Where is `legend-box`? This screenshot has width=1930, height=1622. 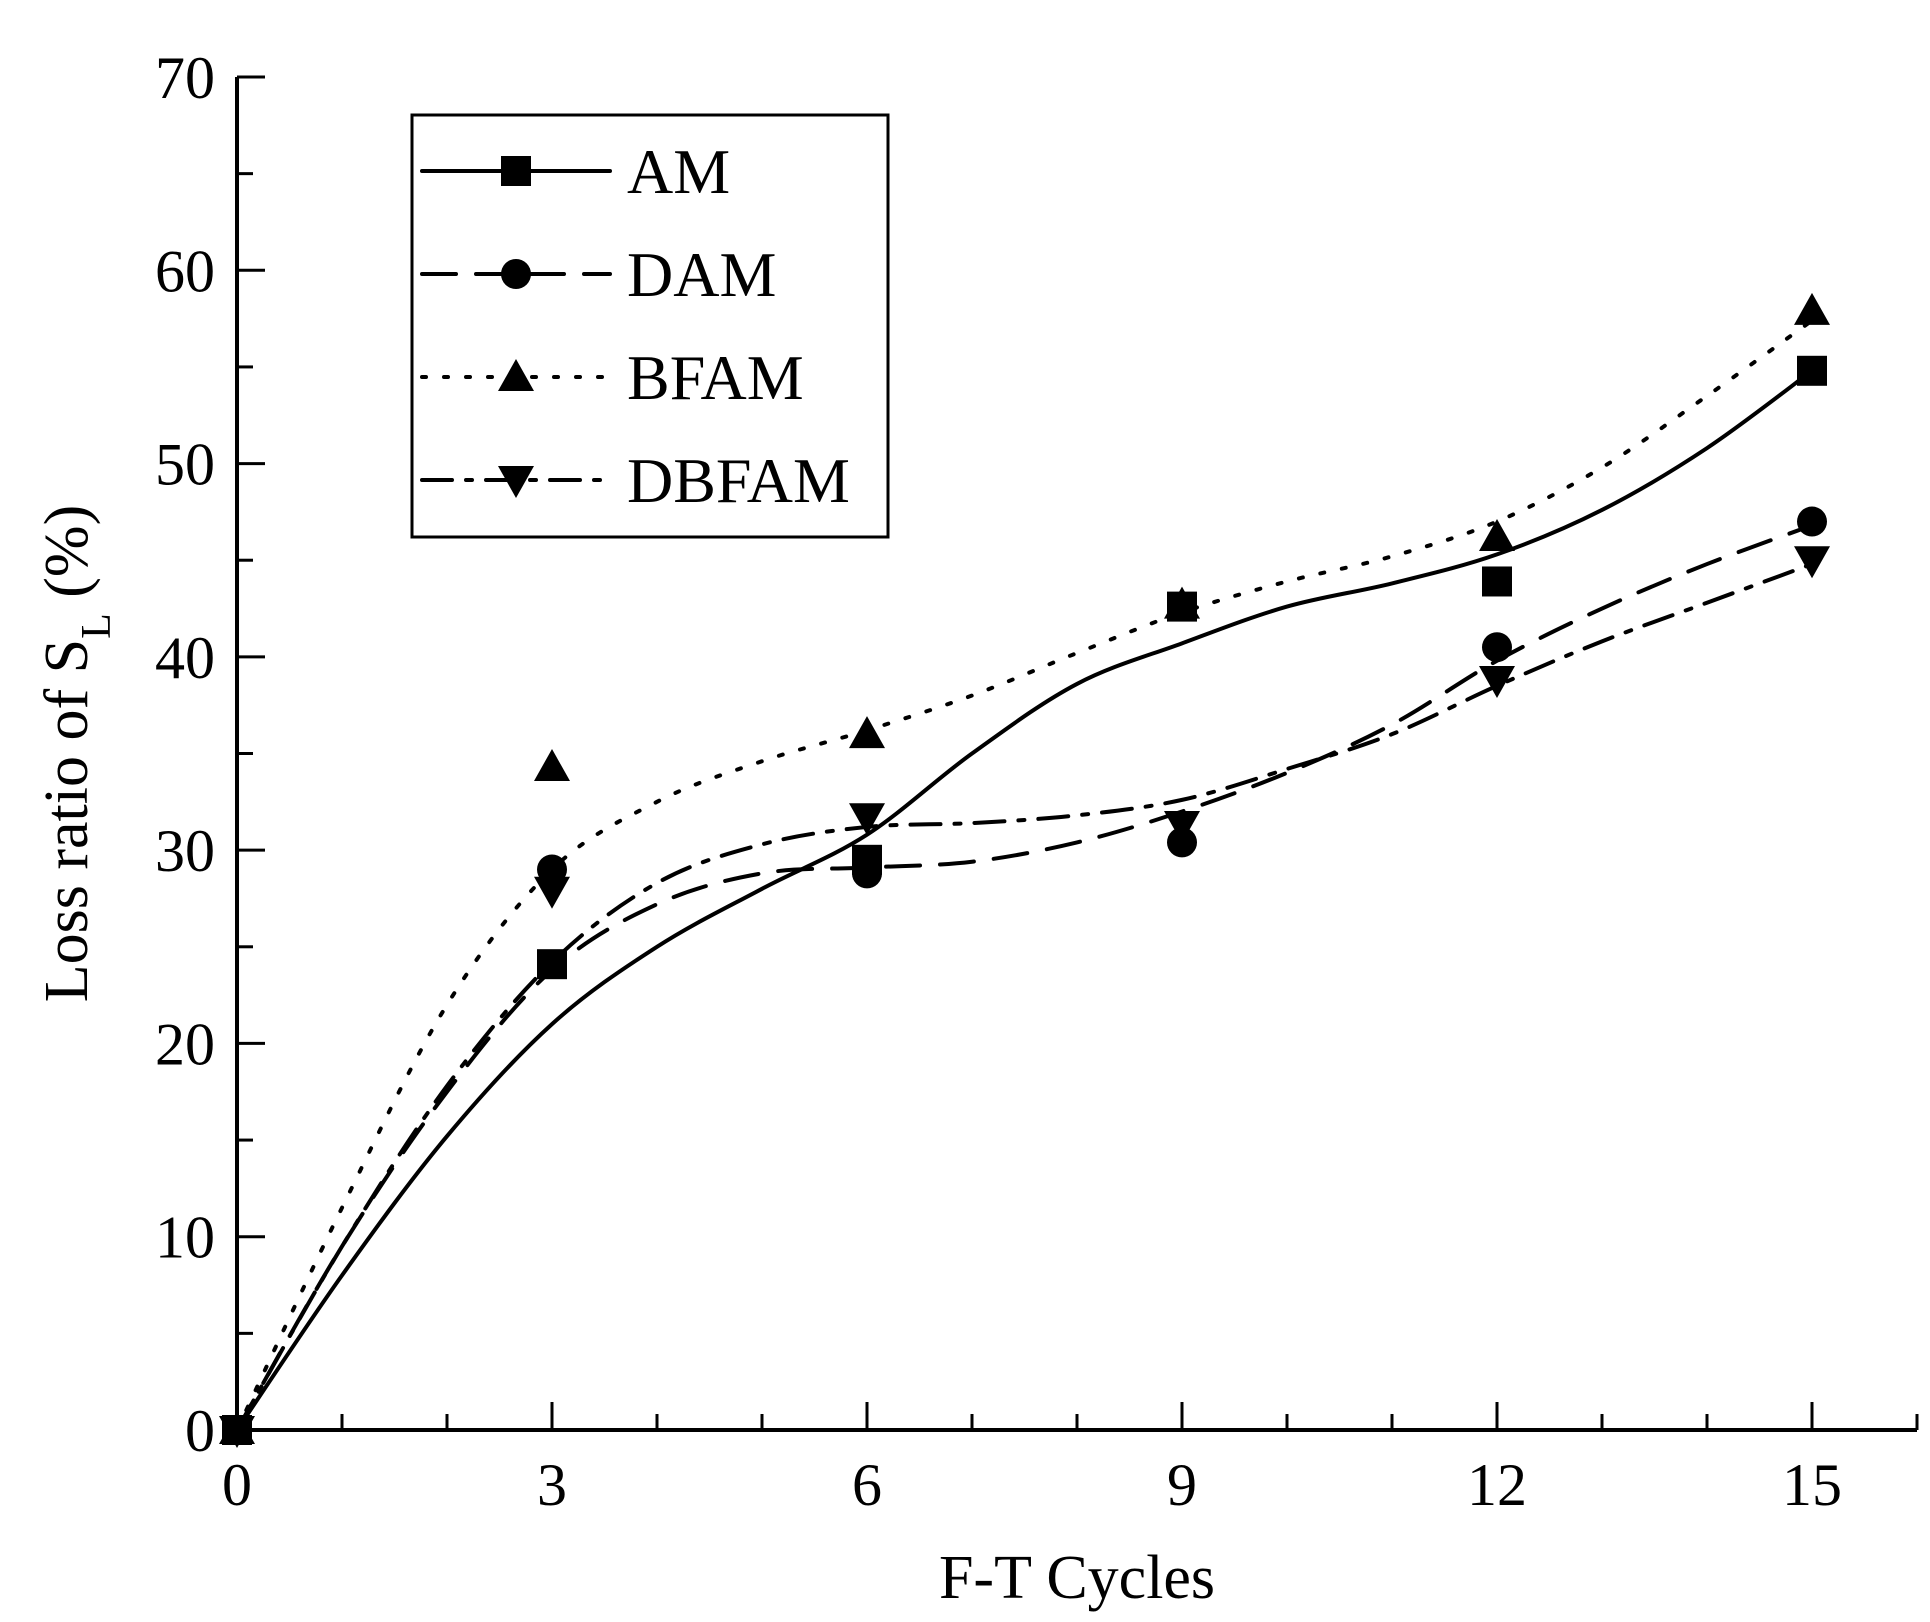
legend-box is located at coordinates (650, 326).